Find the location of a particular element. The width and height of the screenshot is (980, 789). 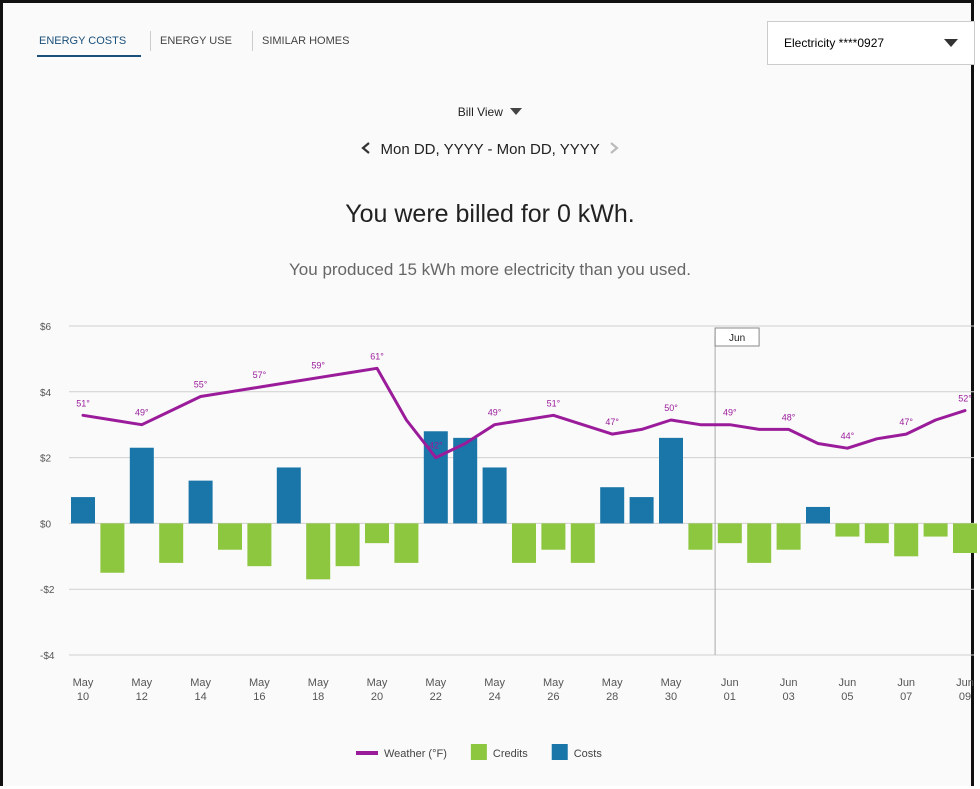

y-tick-label: $6 is located at coordinates (46, 327).